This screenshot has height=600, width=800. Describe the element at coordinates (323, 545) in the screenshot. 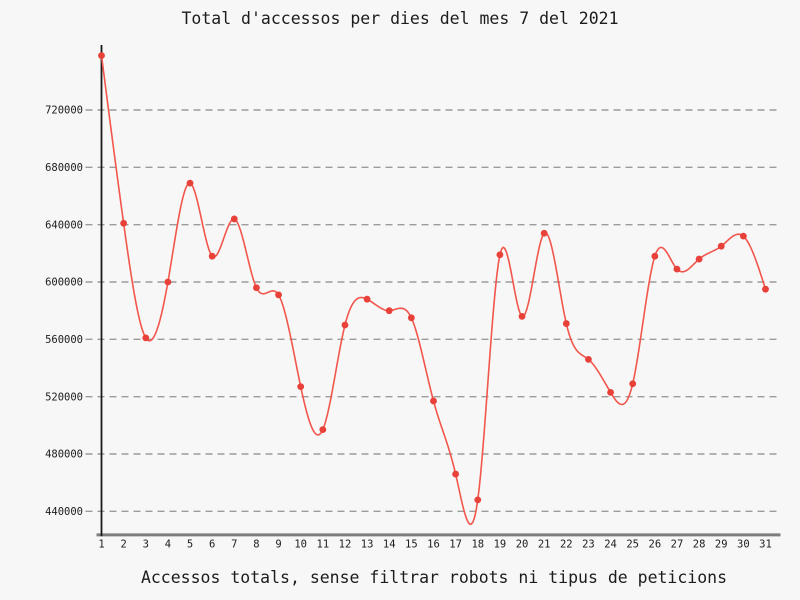

I see `x-tick-label: 11` at that location.